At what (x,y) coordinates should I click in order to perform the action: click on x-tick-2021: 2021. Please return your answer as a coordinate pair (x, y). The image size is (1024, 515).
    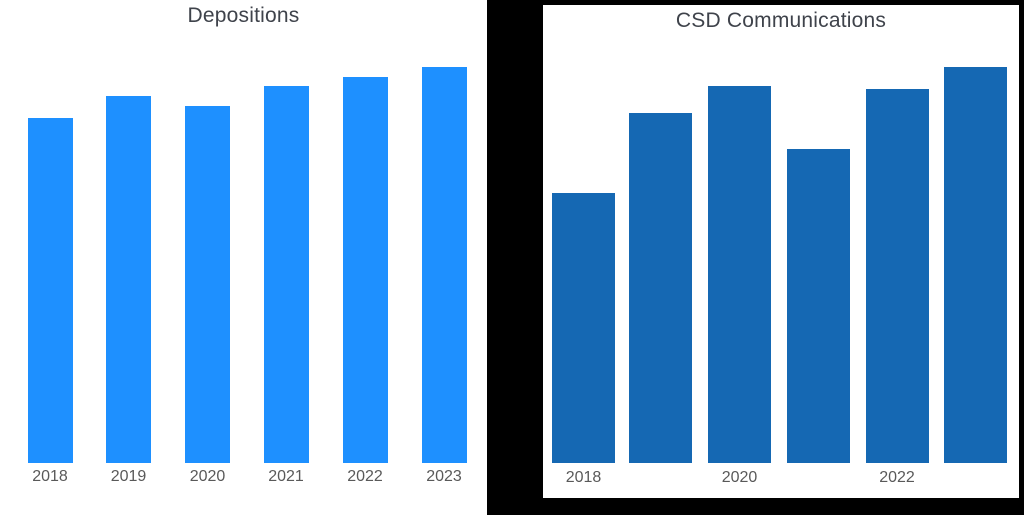
    Looking at the image, I should click on (286, 476).